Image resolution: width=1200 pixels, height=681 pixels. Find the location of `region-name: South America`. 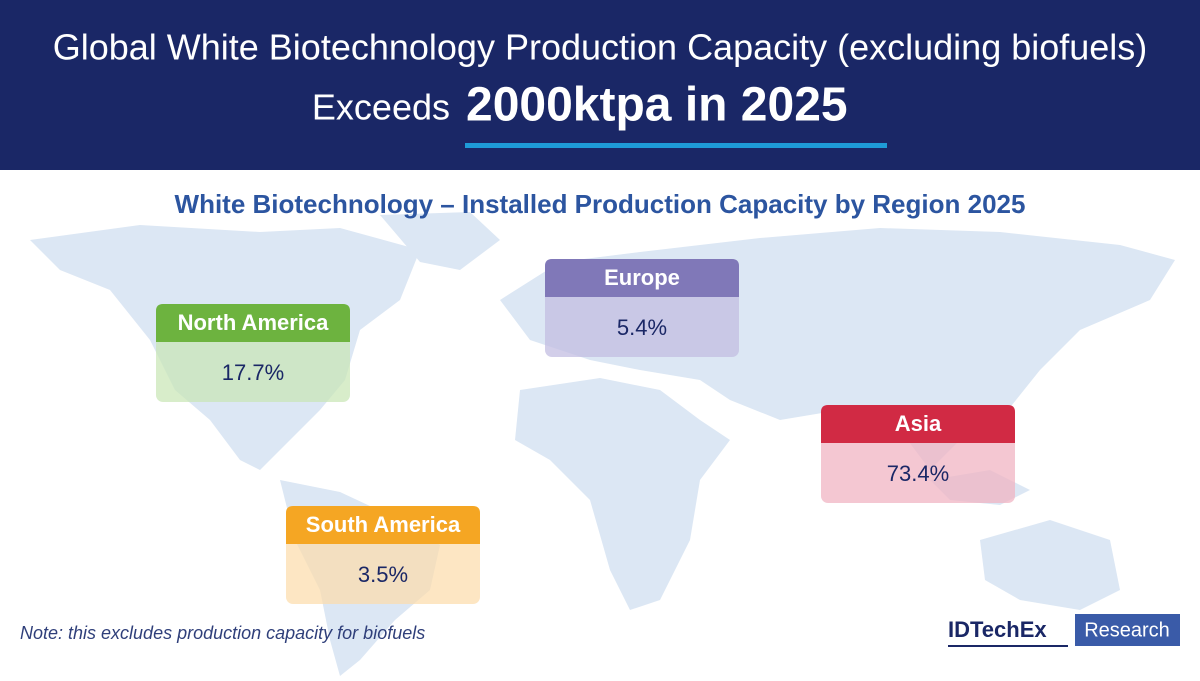

region-name: South America is located at coordinates (383, 524).